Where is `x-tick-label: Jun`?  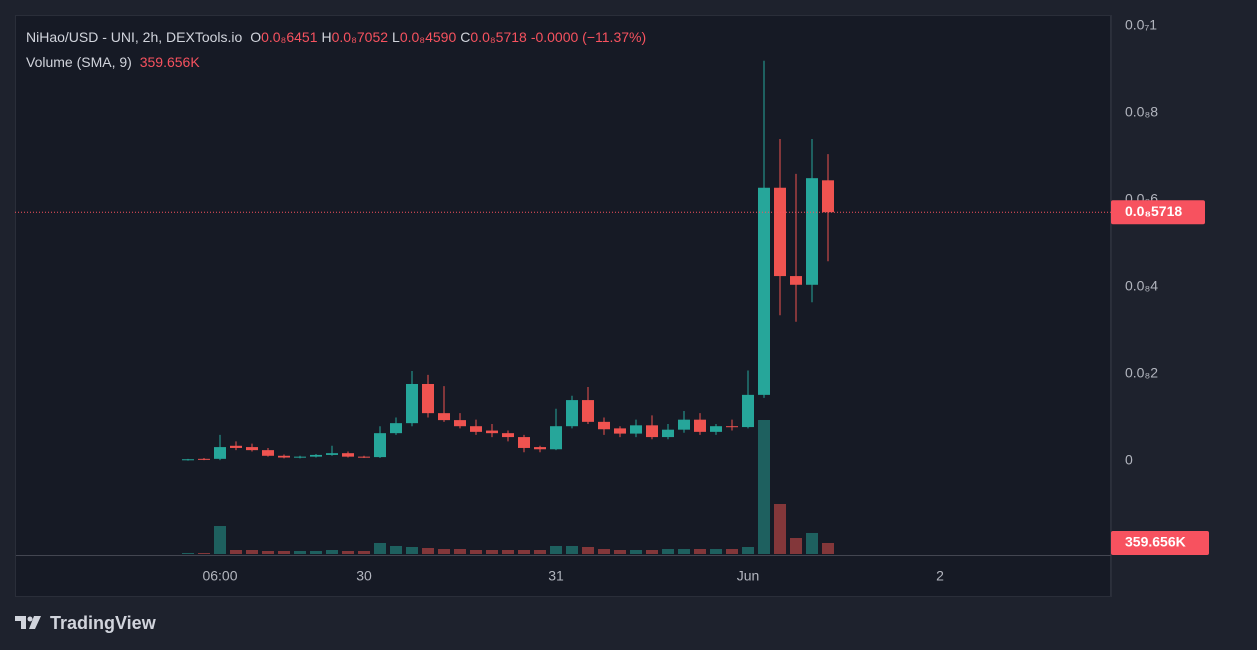 x-tick-label: Jun is located at coordinates (748, 576).